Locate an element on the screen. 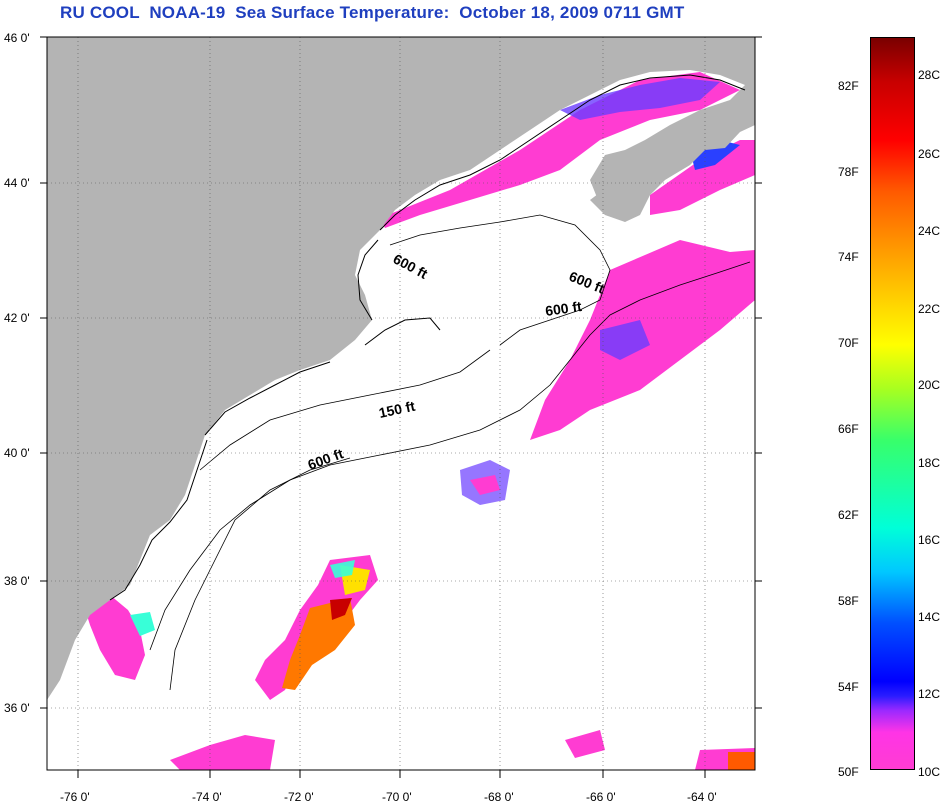  lat-label-36: 36 0' is located at coordinates (17, 708).